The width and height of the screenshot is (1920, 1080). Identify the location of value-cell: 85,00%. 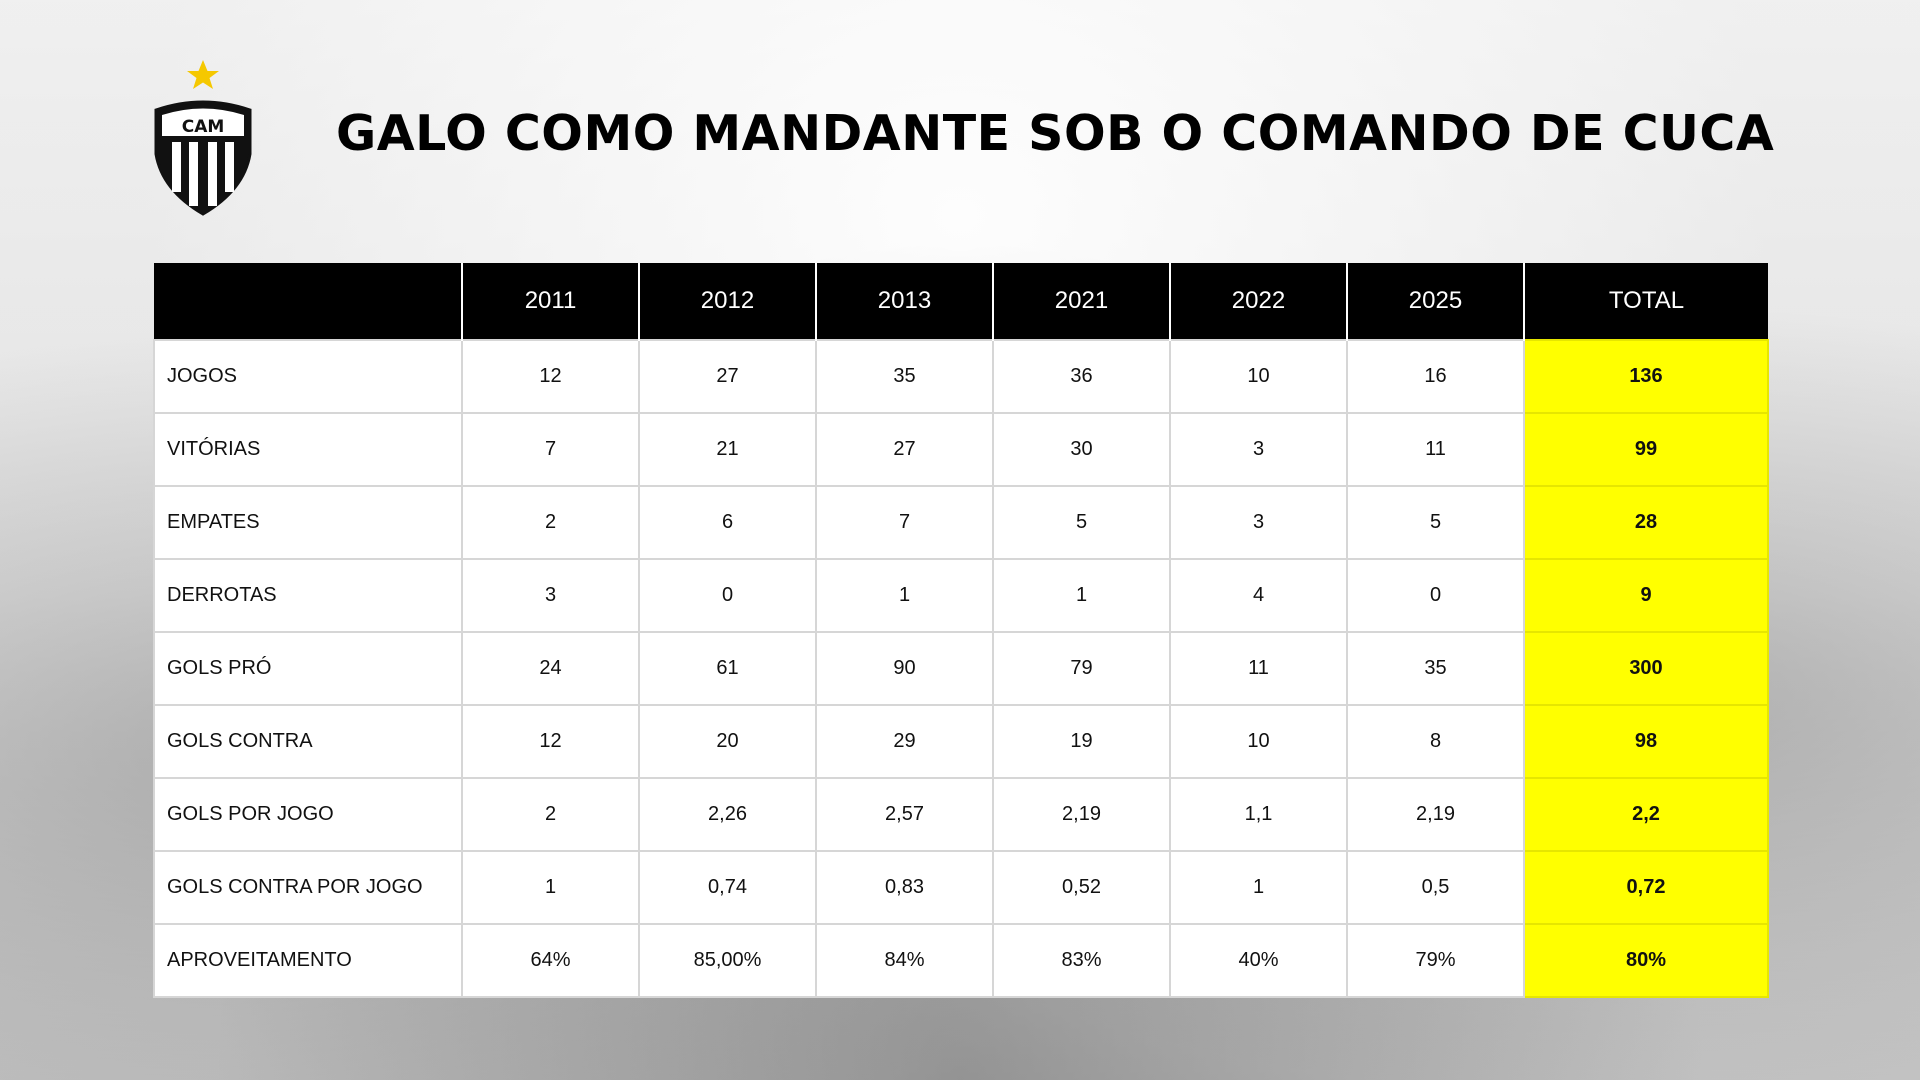
(727, 960).